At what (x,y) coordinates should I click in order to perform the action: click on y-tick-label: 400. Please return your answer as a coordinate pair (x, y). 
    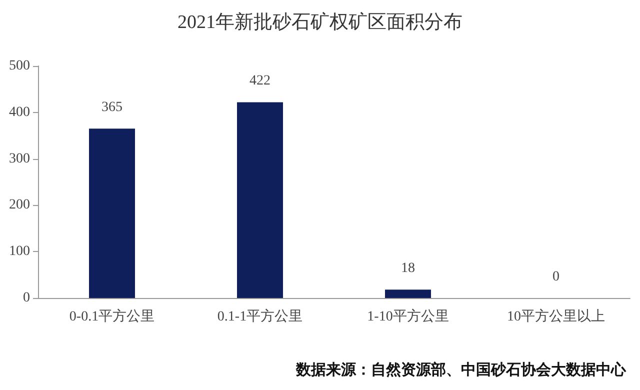
    Looking at the image, I should click on (19, 112).